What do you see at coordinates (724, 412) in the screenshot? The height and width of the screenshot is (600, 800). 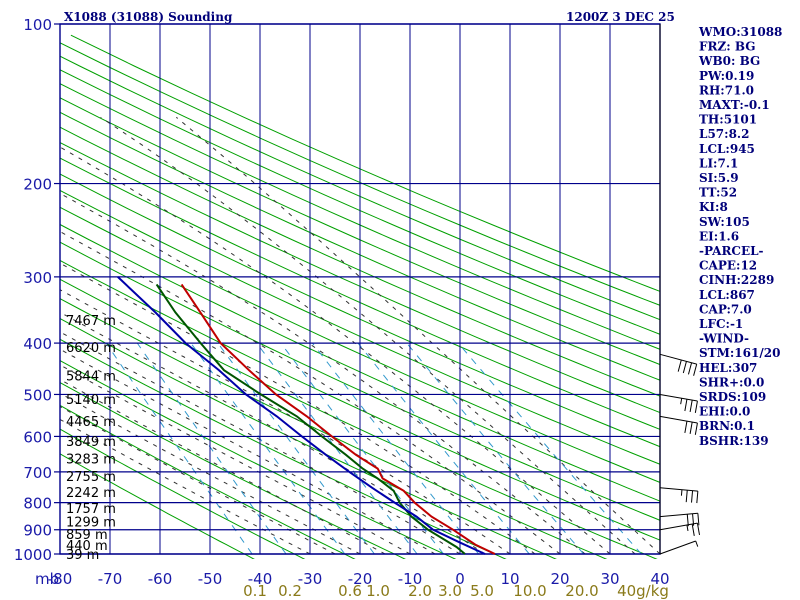 I see `index-value: EHI:0.0` at bounding box center [724, 412].